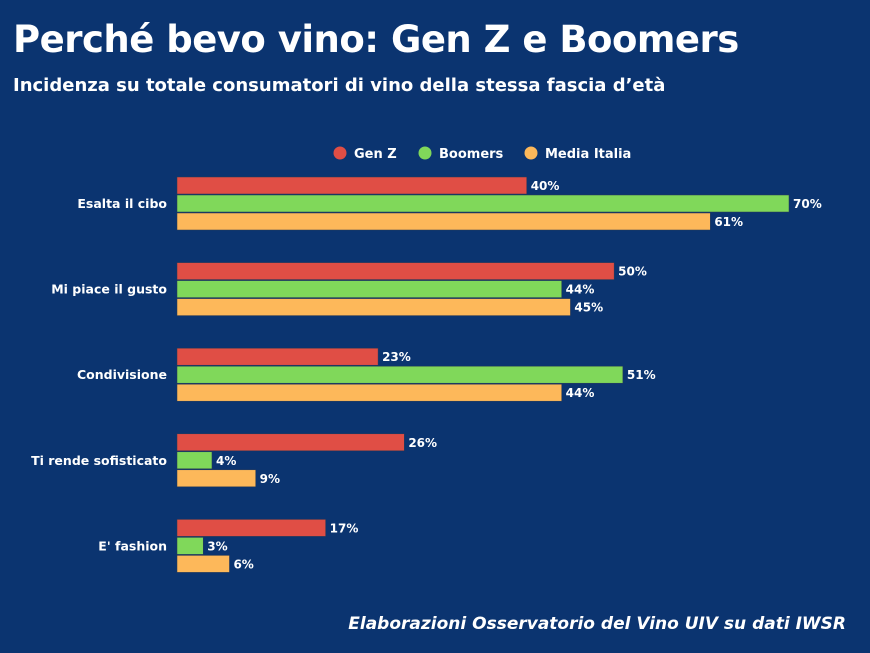 This screenshot has height=653, width=870. What do you see at coordinates (217, 546) in the screenshot?
I see `data-label: 3%` at bounding box center [217, 546].